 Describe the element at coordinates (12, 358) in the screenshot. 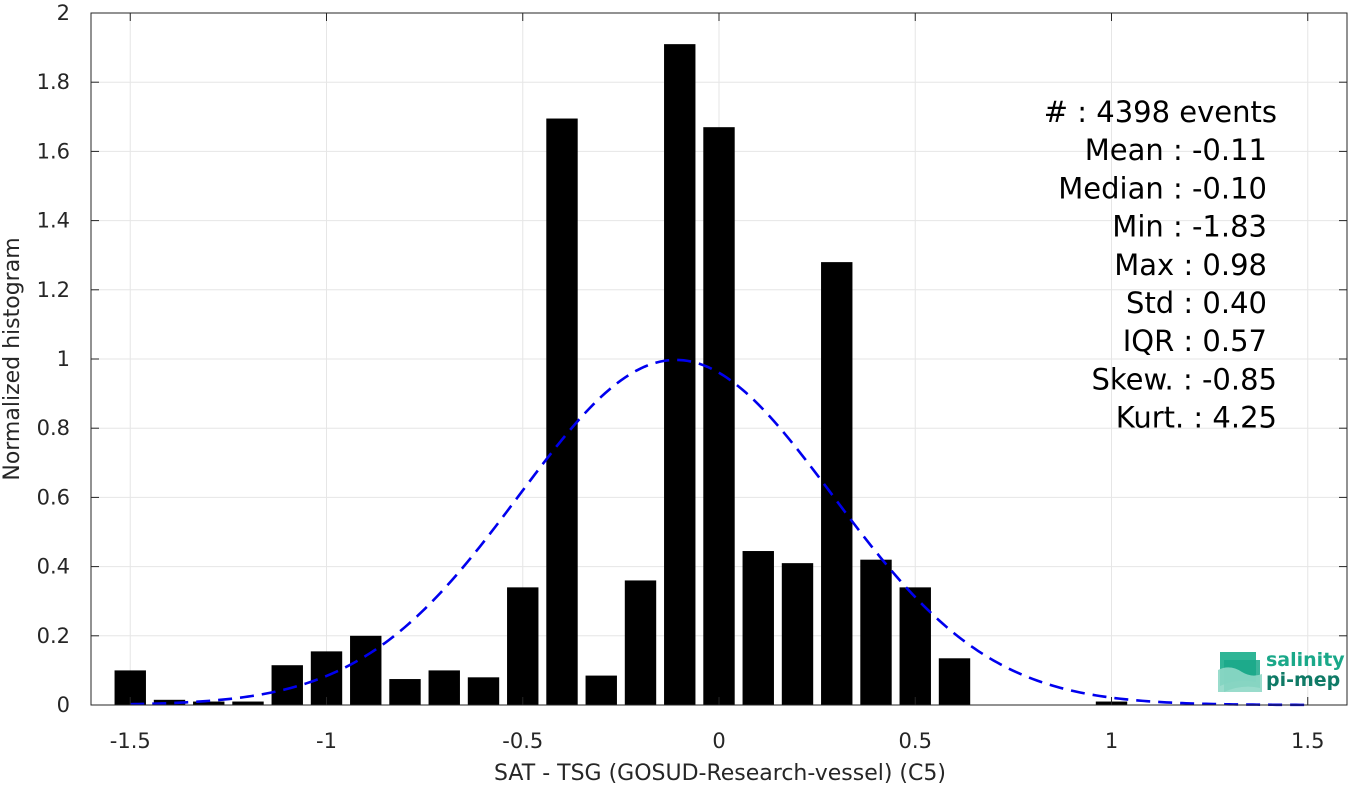

I see `y-axis-label: Normalized histogram` at that location.